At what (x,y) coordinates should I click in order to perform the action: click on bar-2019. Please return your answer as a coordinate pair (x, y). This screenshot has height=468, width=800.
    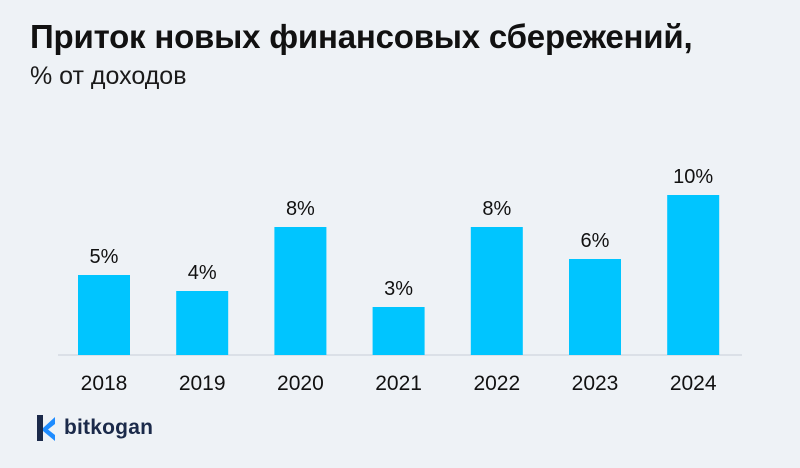
    Looking at the image, I should click on (202, 323).